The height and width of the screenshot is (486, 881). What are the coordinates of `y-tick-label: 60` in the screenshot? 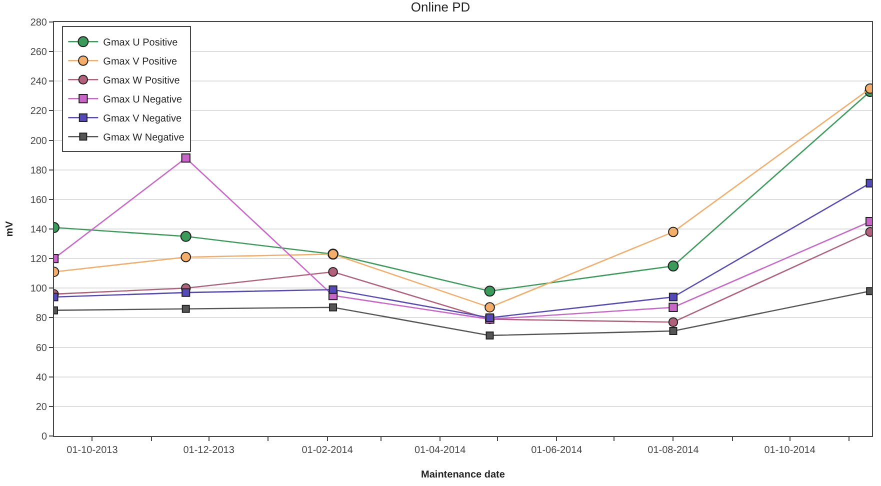 It's located at (42, 348).